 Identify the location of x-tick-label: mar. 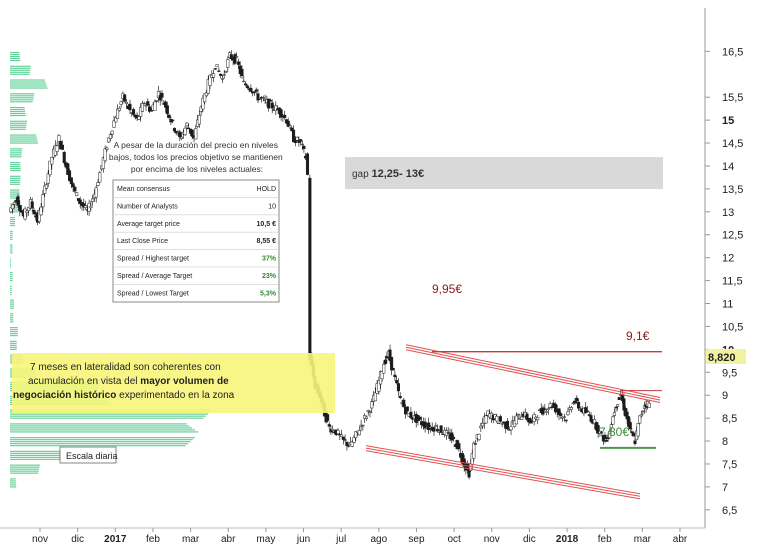
(191, 539).